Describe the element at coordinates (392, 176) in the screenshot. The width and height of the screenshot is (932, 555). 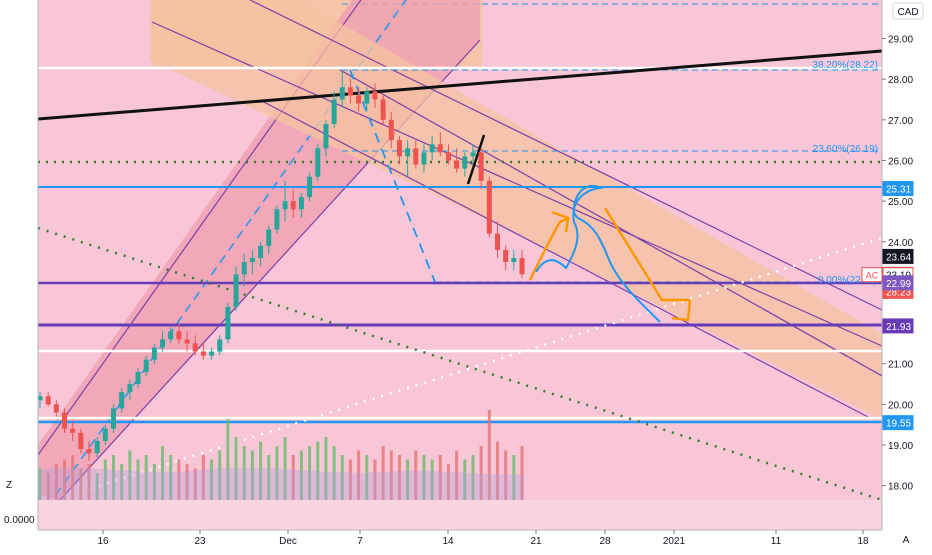
I see `blue-dashed-projection` at that location.